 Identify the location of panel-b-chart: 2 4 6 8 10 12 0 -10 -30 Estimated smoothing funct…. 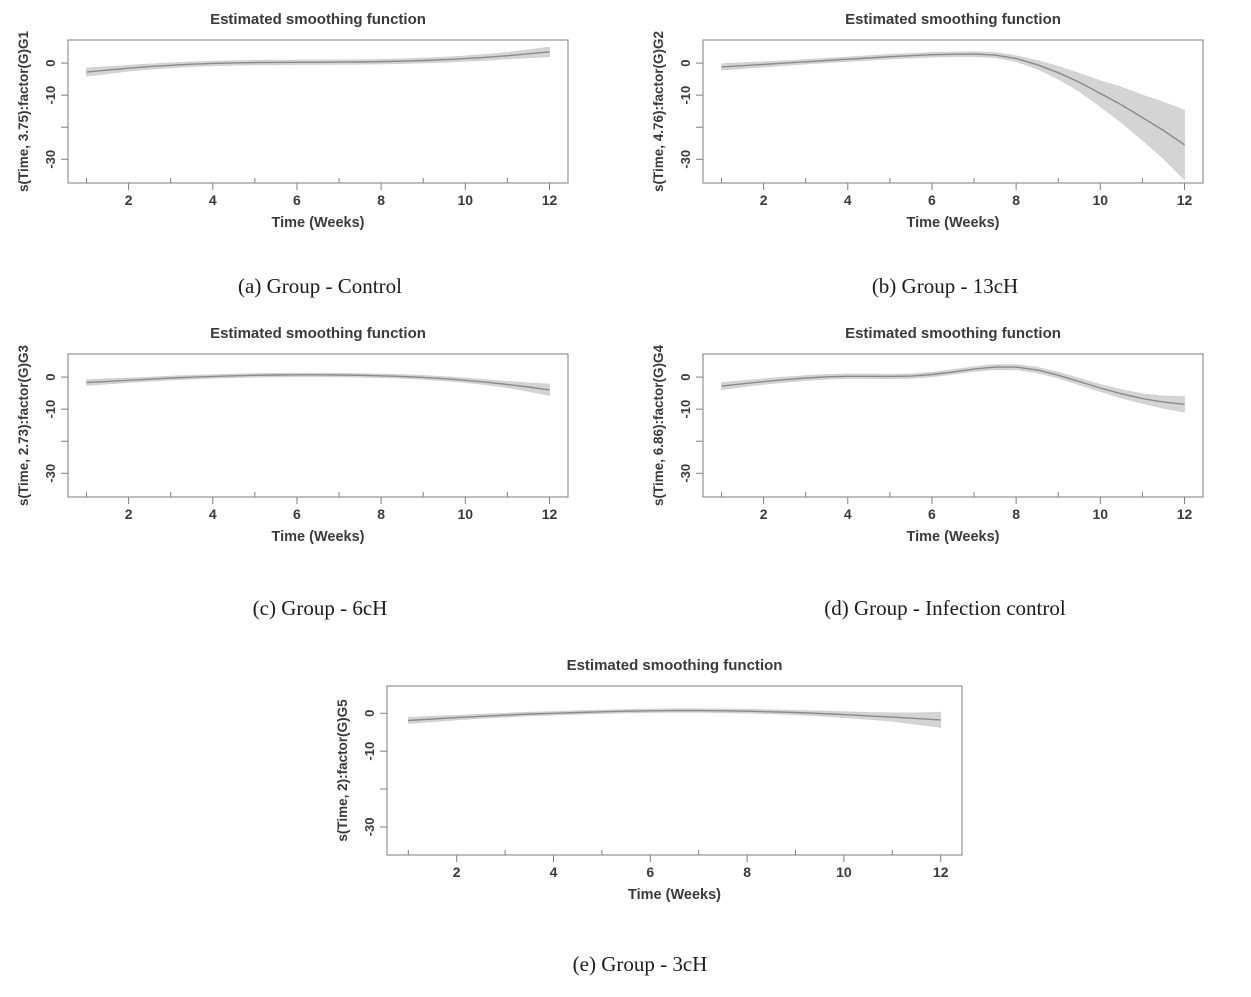
(945, 132).